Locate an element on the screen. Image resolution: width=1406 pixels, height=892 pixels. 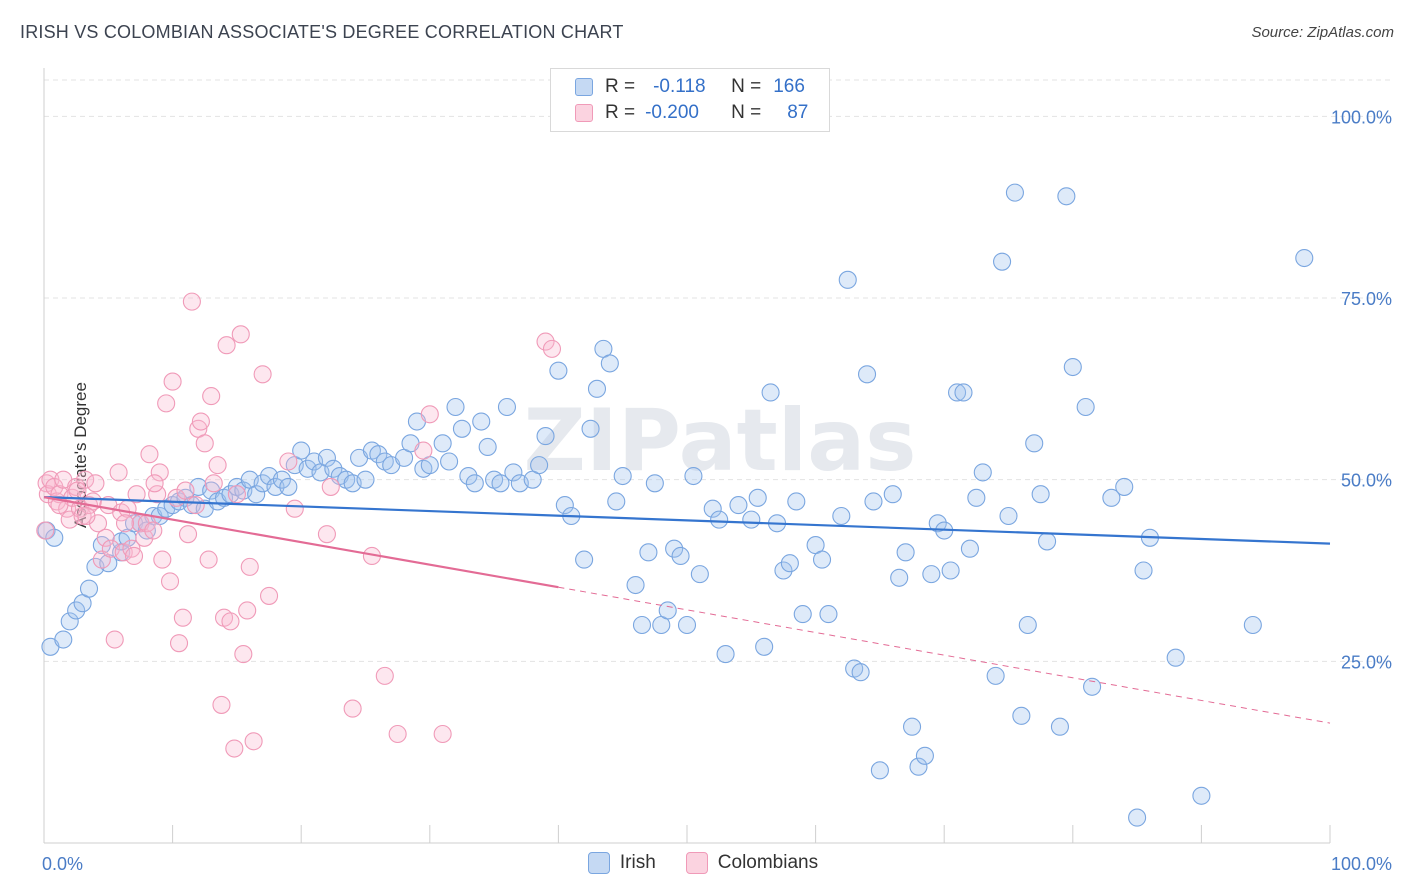
bottom-legend: Irish Colombians is located at coordinates (703, 863).